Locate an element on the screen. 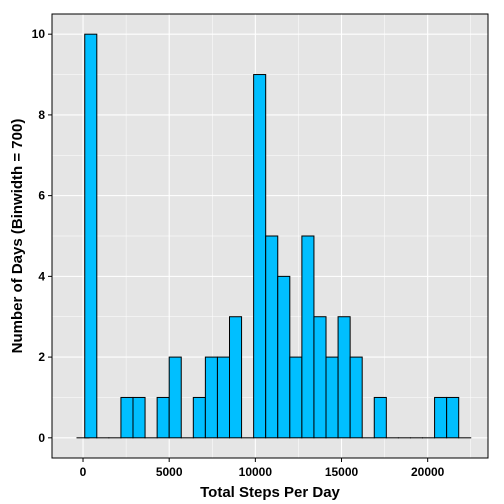 The width and height of the screenshot is (504, 504). y-axis-title: Number of Days (Binwidth = 700) is located at coordinates (17, 236).